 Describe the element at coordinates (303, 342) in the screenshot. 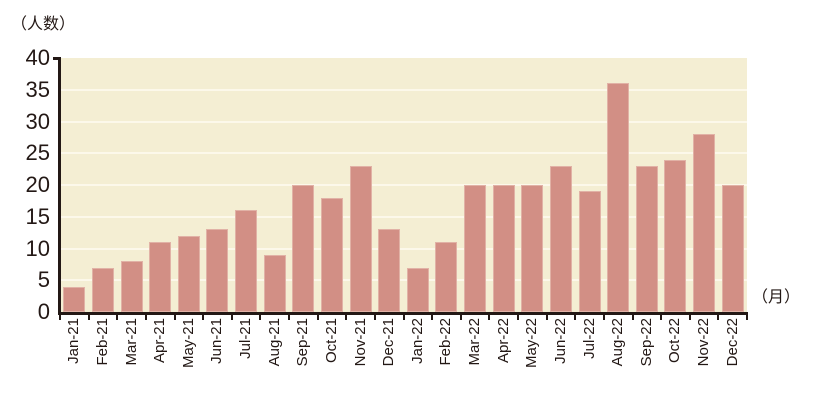

I see `x-axis-label-Sep-21: Sep-21` at that location.